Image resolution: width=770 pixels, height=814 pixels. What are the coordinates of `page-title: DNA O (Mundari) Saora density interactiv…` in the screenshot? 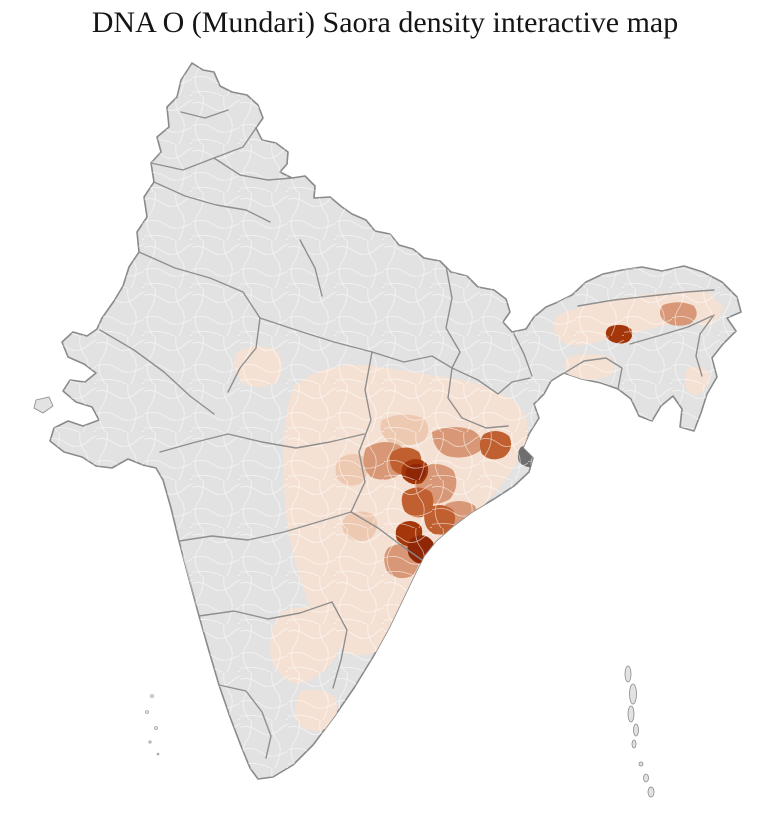 It's located at (385, 22).